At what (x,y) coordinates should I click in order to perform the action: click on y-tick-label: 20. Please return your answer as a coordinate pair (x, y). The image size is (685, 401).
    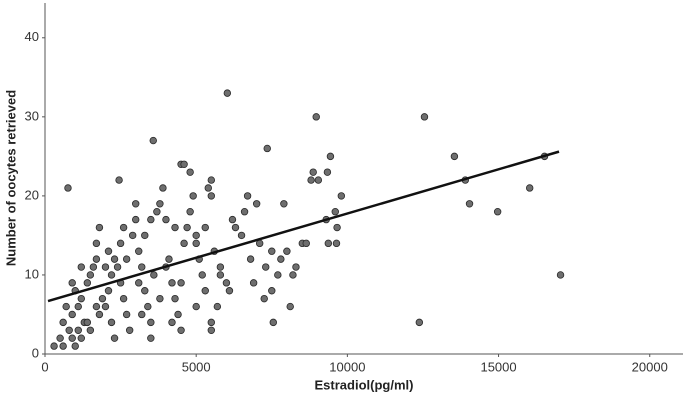
    Looking at the image, I should click on (32, 194).